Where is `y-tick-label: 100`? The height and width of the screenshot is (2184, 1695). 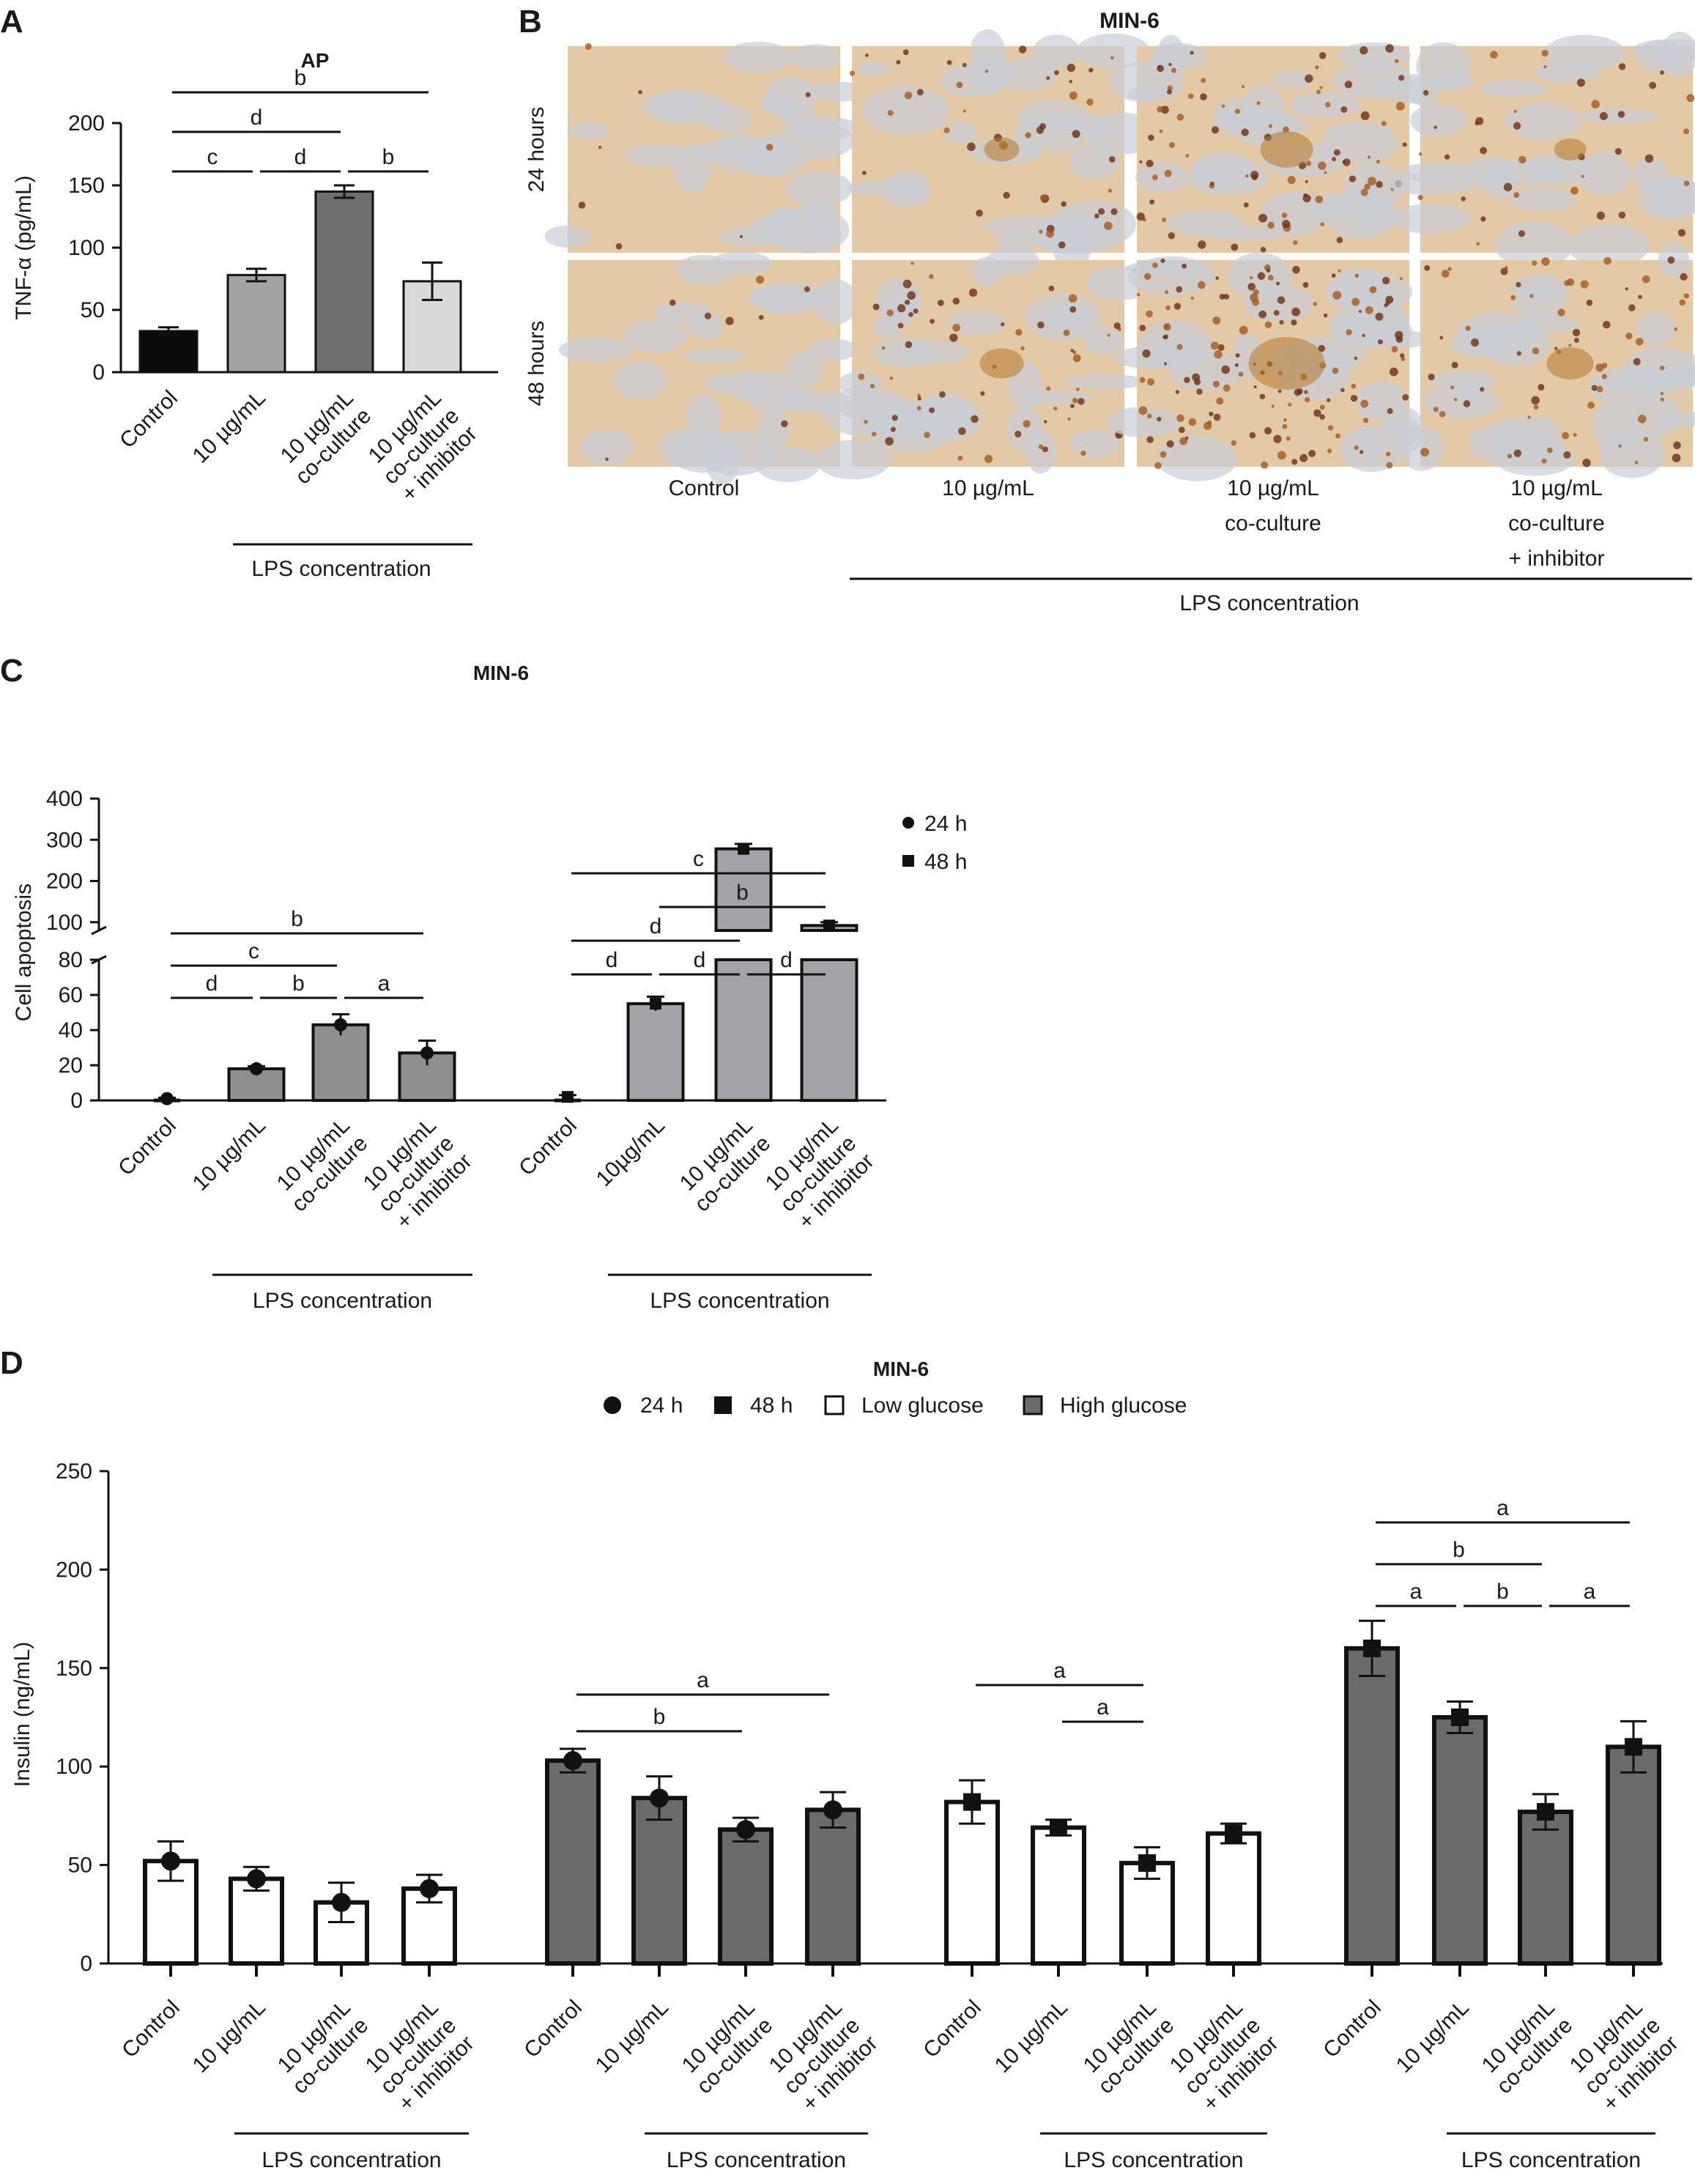 y-tick-label: 100 is located at coordinates (86, 248).